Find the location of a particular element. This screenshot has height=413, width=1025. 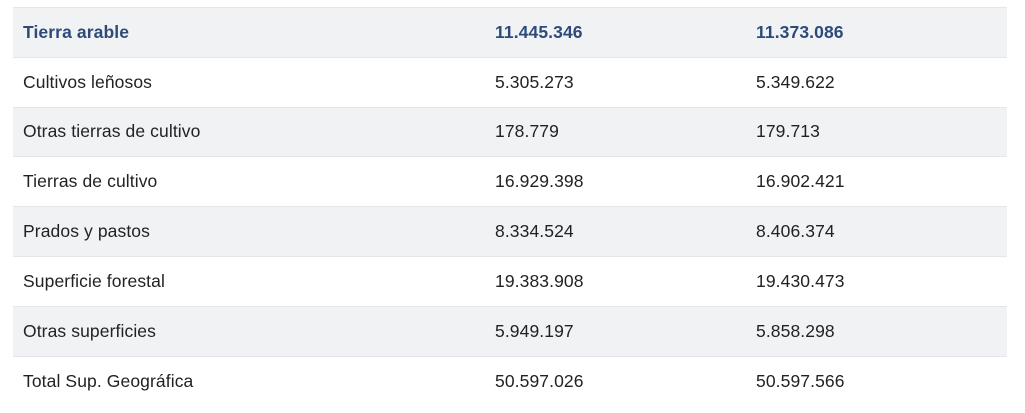

row-value-1: 11.445.346 is located at coordinates (539, 31).